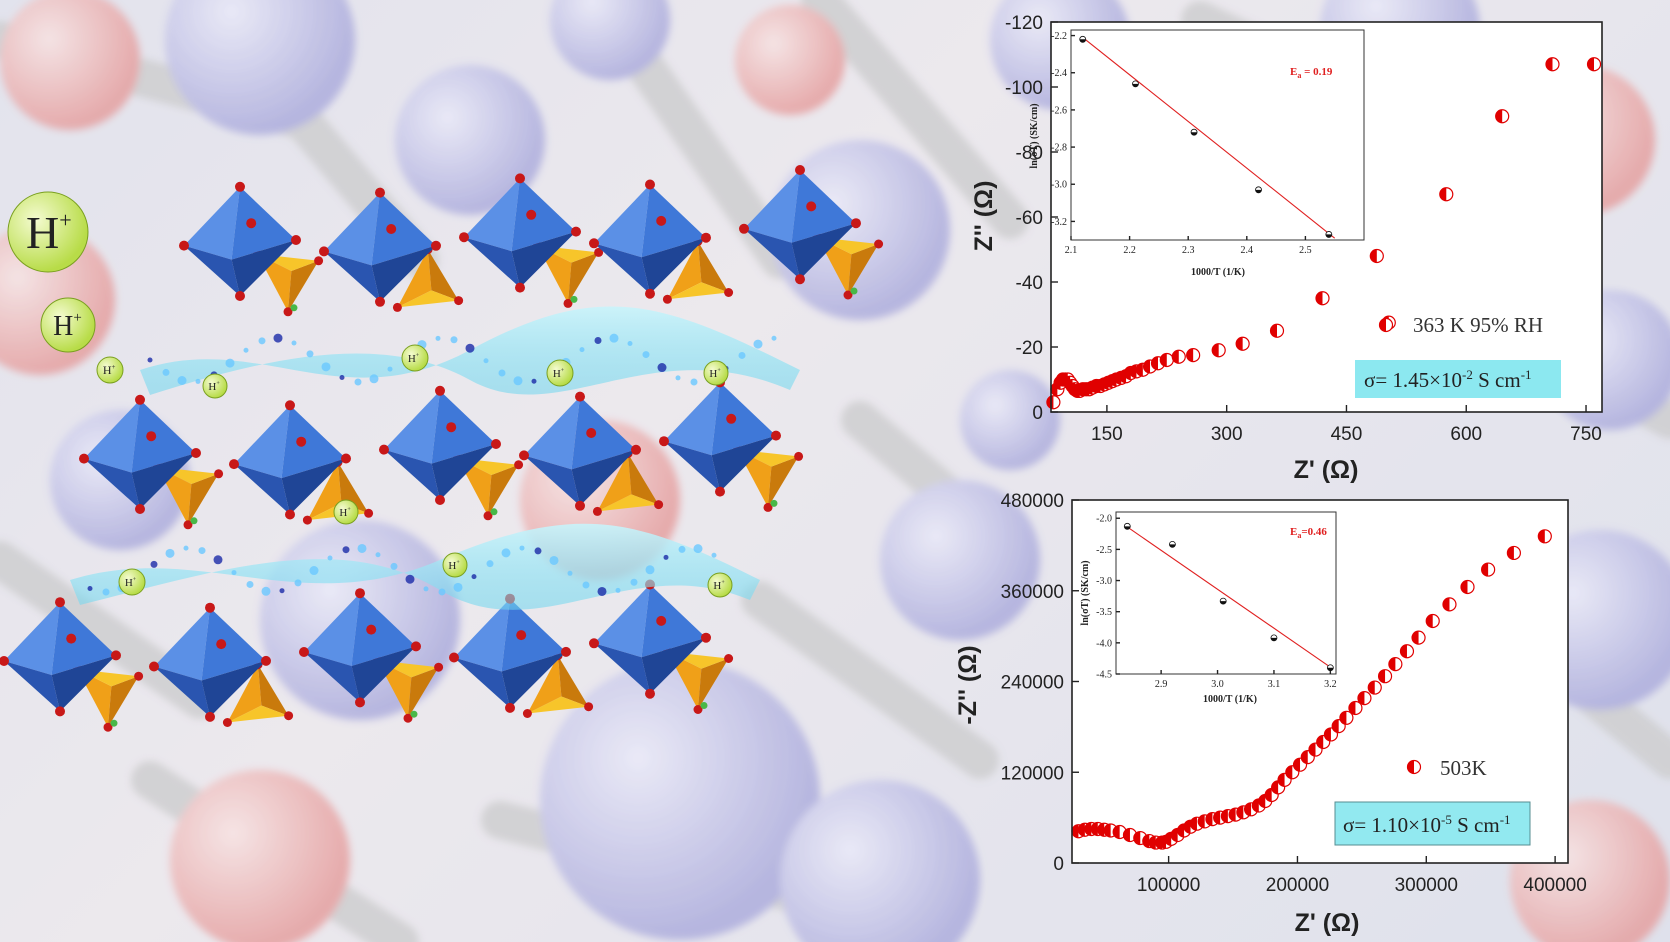  Describe the element at coordinates (1059, 185) in the screenshot. I see `inset-y-tick-label: -3.0` at that location.